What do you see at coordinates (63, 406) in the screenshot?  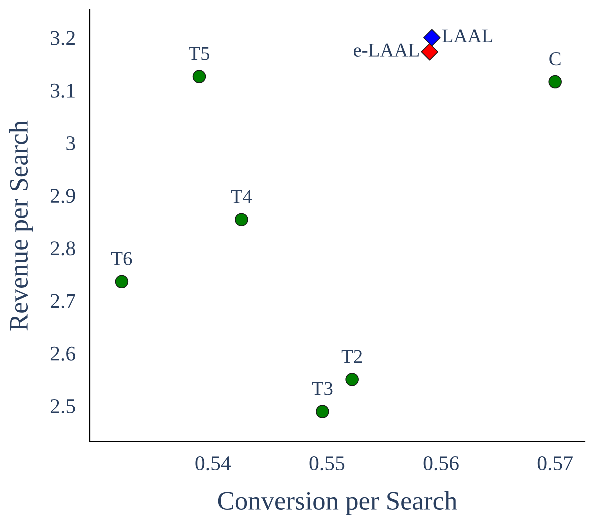 I see `y-tick-label: 2.5` at bounding box center [63, 406].